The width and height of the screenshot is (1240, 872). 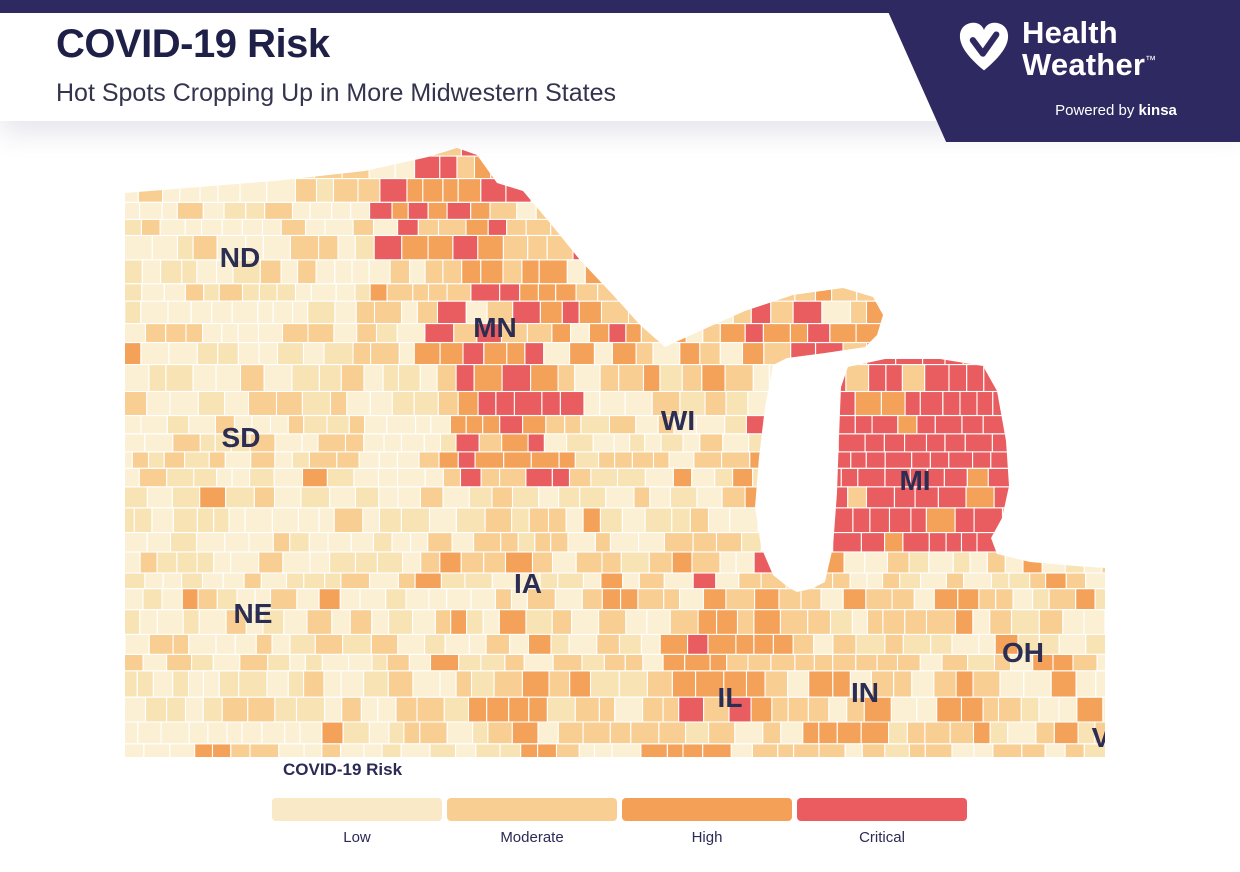 What do you see at coordinates (357, 837) in the screenshot?
I see `legend-label-low: Low` at bounding box center [357, 837].